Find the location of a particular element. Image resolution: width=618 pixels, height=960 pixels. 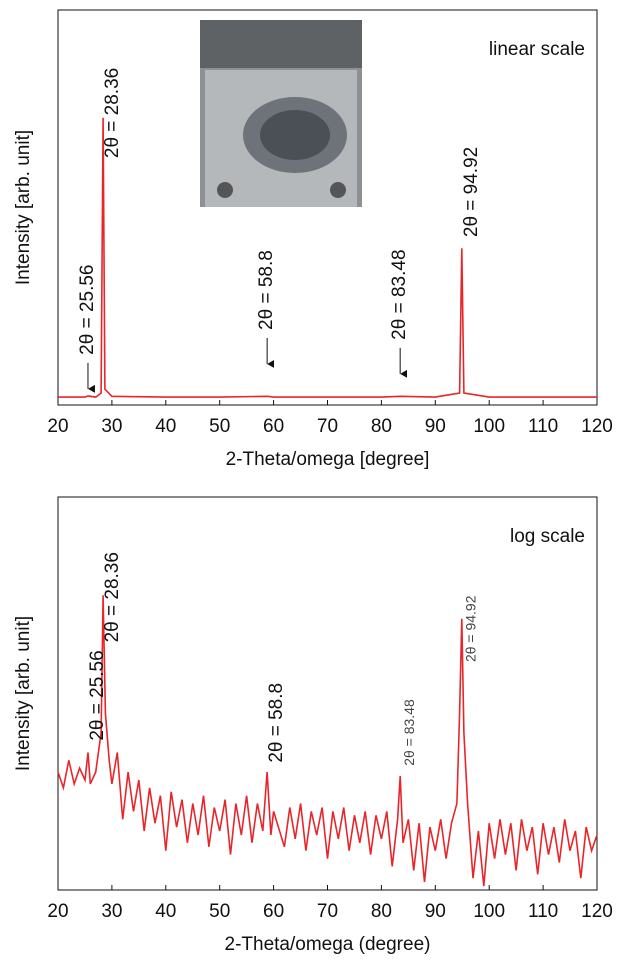

panel-note: linear scale is located at coordinates (537, 49).